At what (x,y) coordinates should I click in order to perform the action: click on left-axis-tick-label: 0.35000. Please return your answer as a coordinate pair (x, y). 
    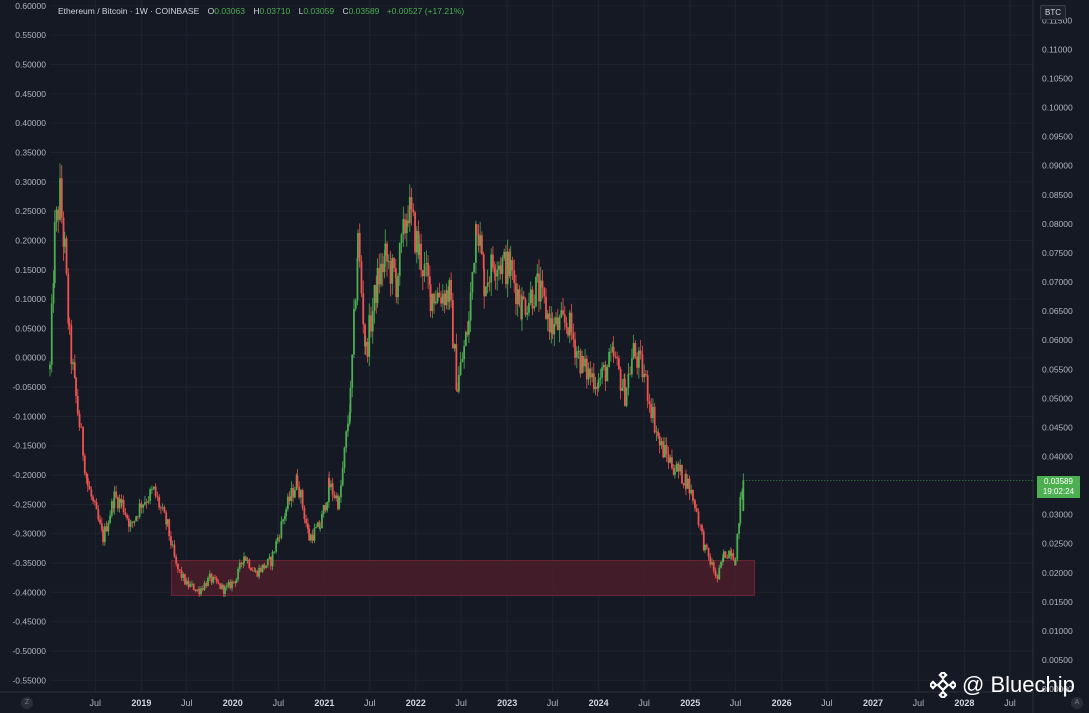
    Looking at the image, I should click on (30, 152).